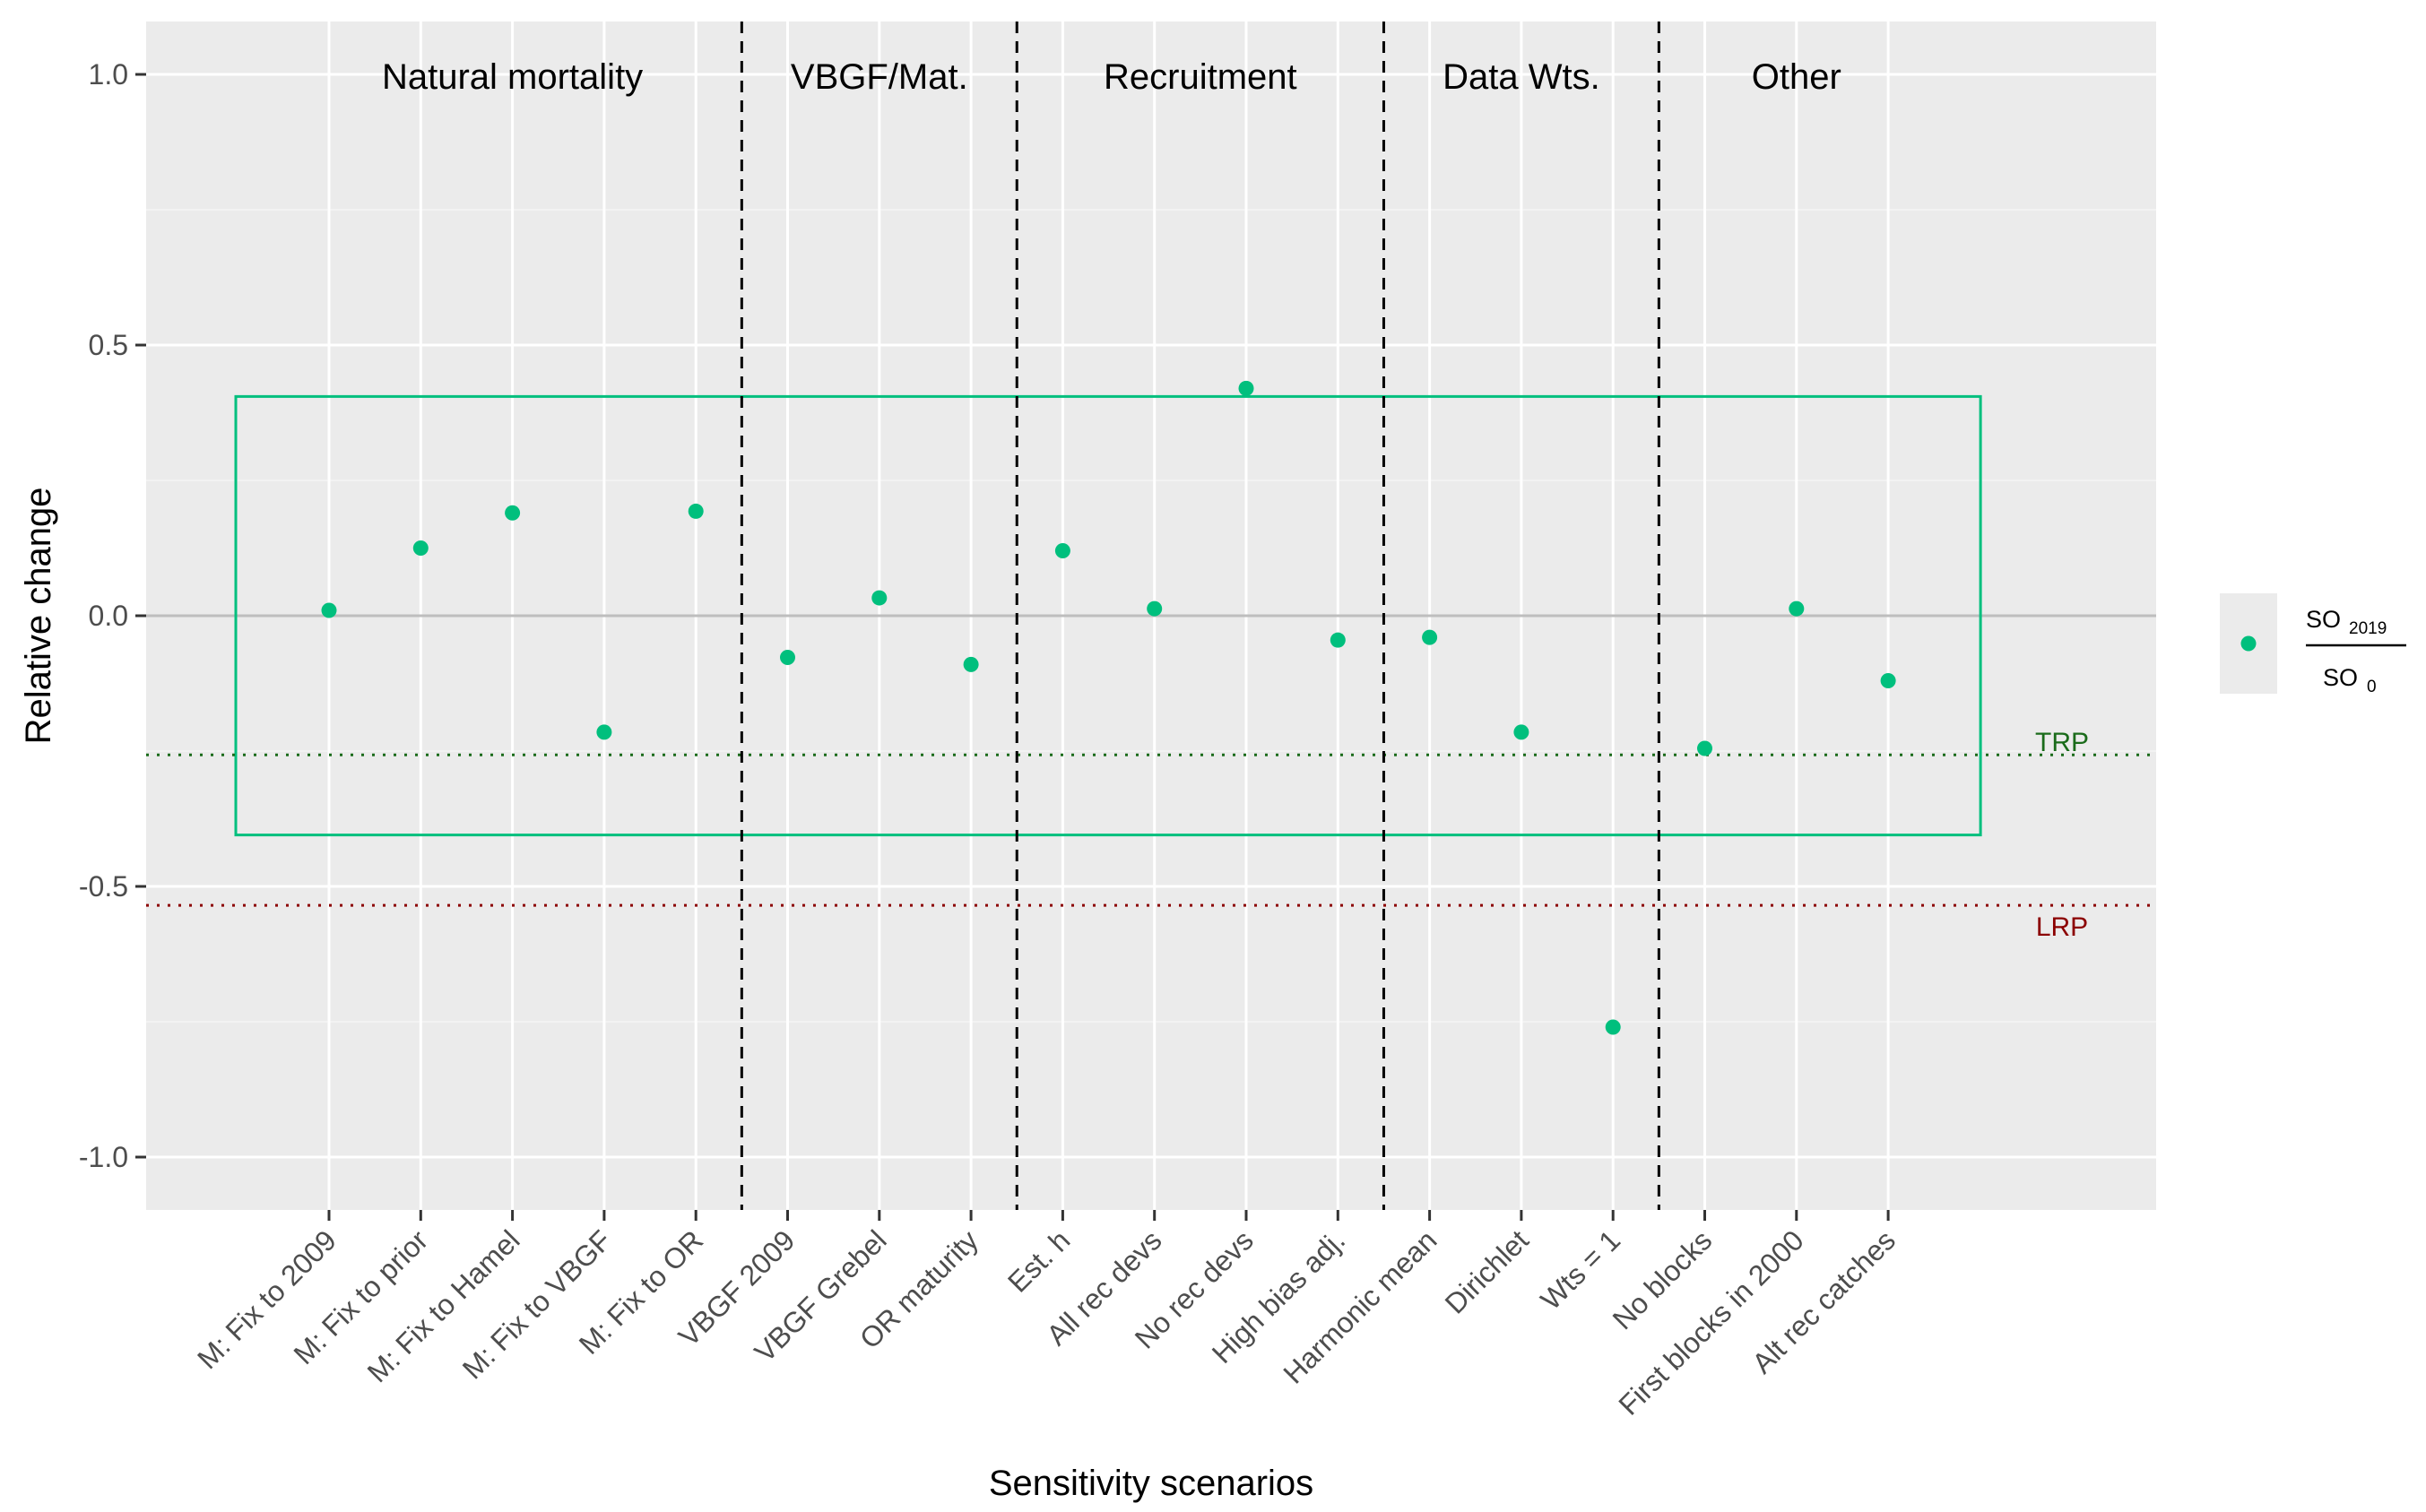 The width and height of the screenshot is (2426, 1512). I want to click on y-tick-label: 0.0, so click(108, 616).